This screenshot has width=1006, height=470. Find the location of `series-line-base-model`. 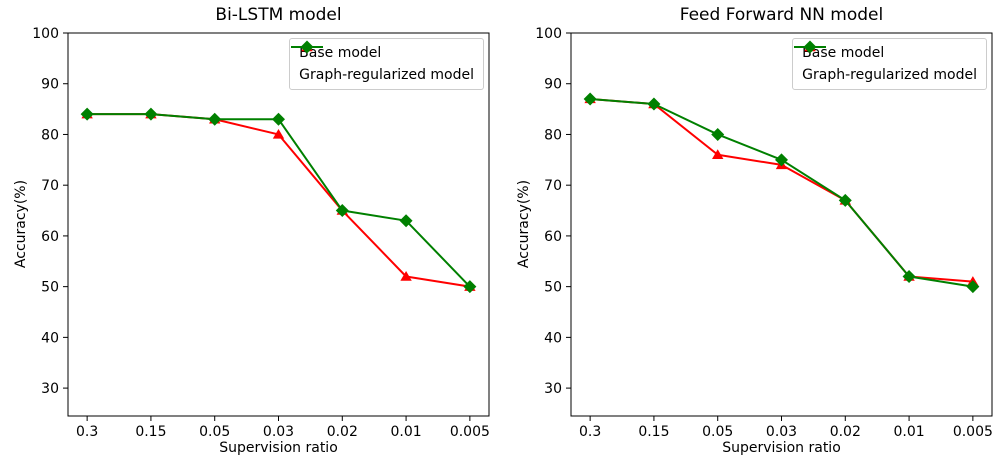

series-line-base-model is located at coordinates (279, 200).